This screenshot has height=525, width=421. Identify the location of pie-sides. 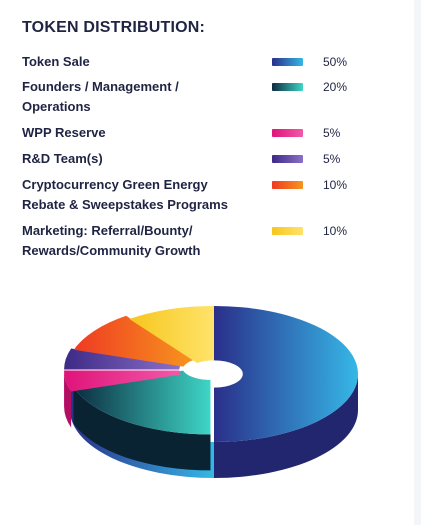
(211, 424).